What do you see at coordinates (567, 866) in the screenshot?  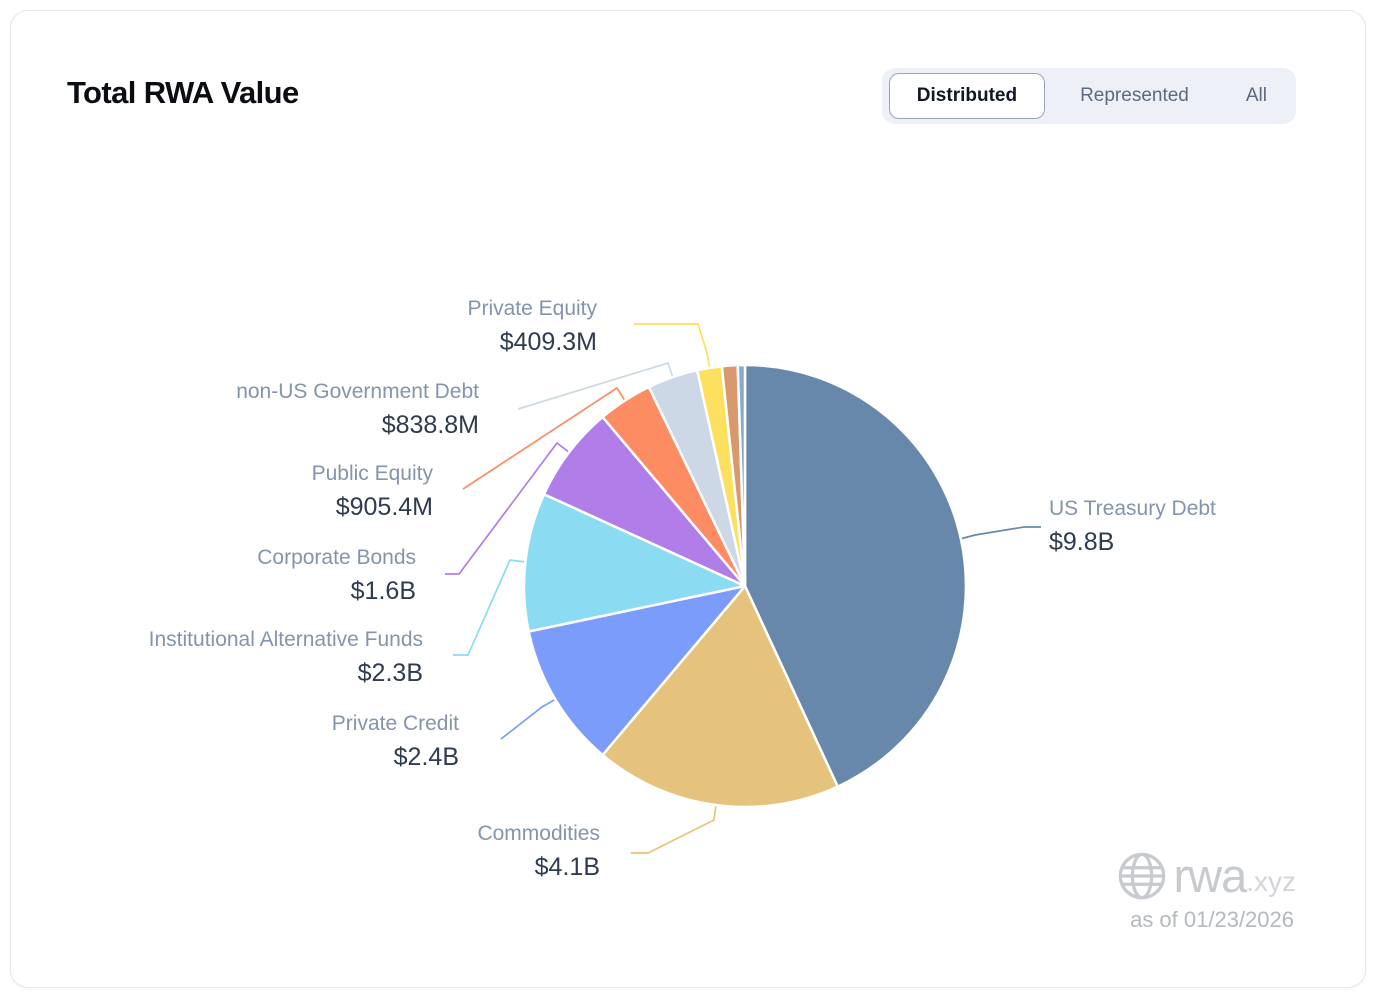 I see `slice-value: $4.1B` at bounding box center [567, 866].